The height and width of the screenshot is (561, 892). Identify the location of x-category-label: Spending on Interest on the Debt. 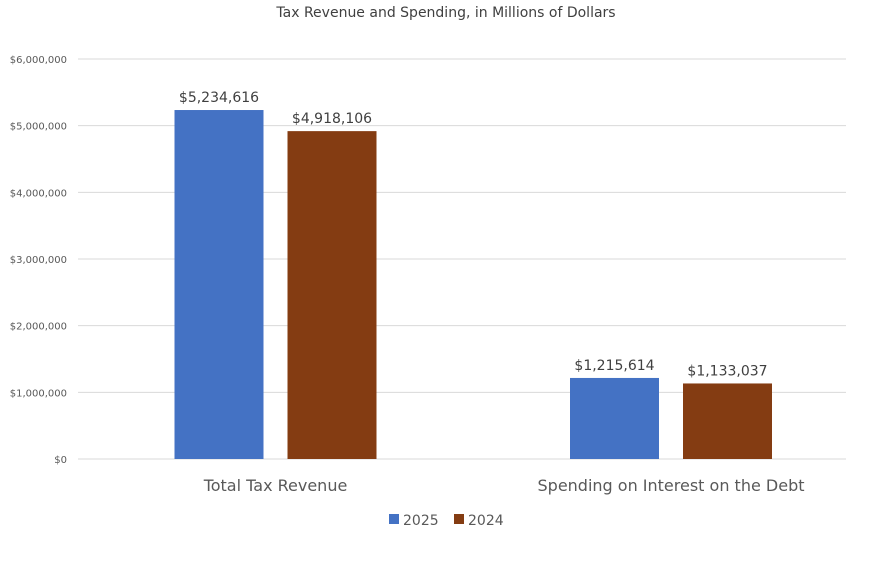
(671, 485).